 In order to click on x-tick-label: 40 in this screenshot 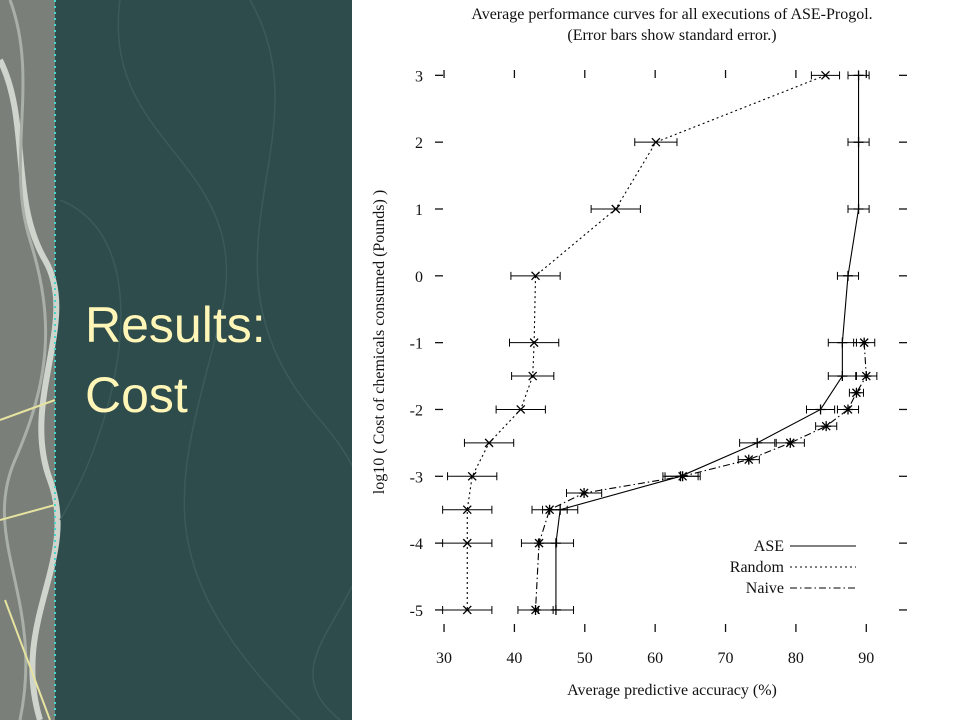, I will do `click(514, 658)`.